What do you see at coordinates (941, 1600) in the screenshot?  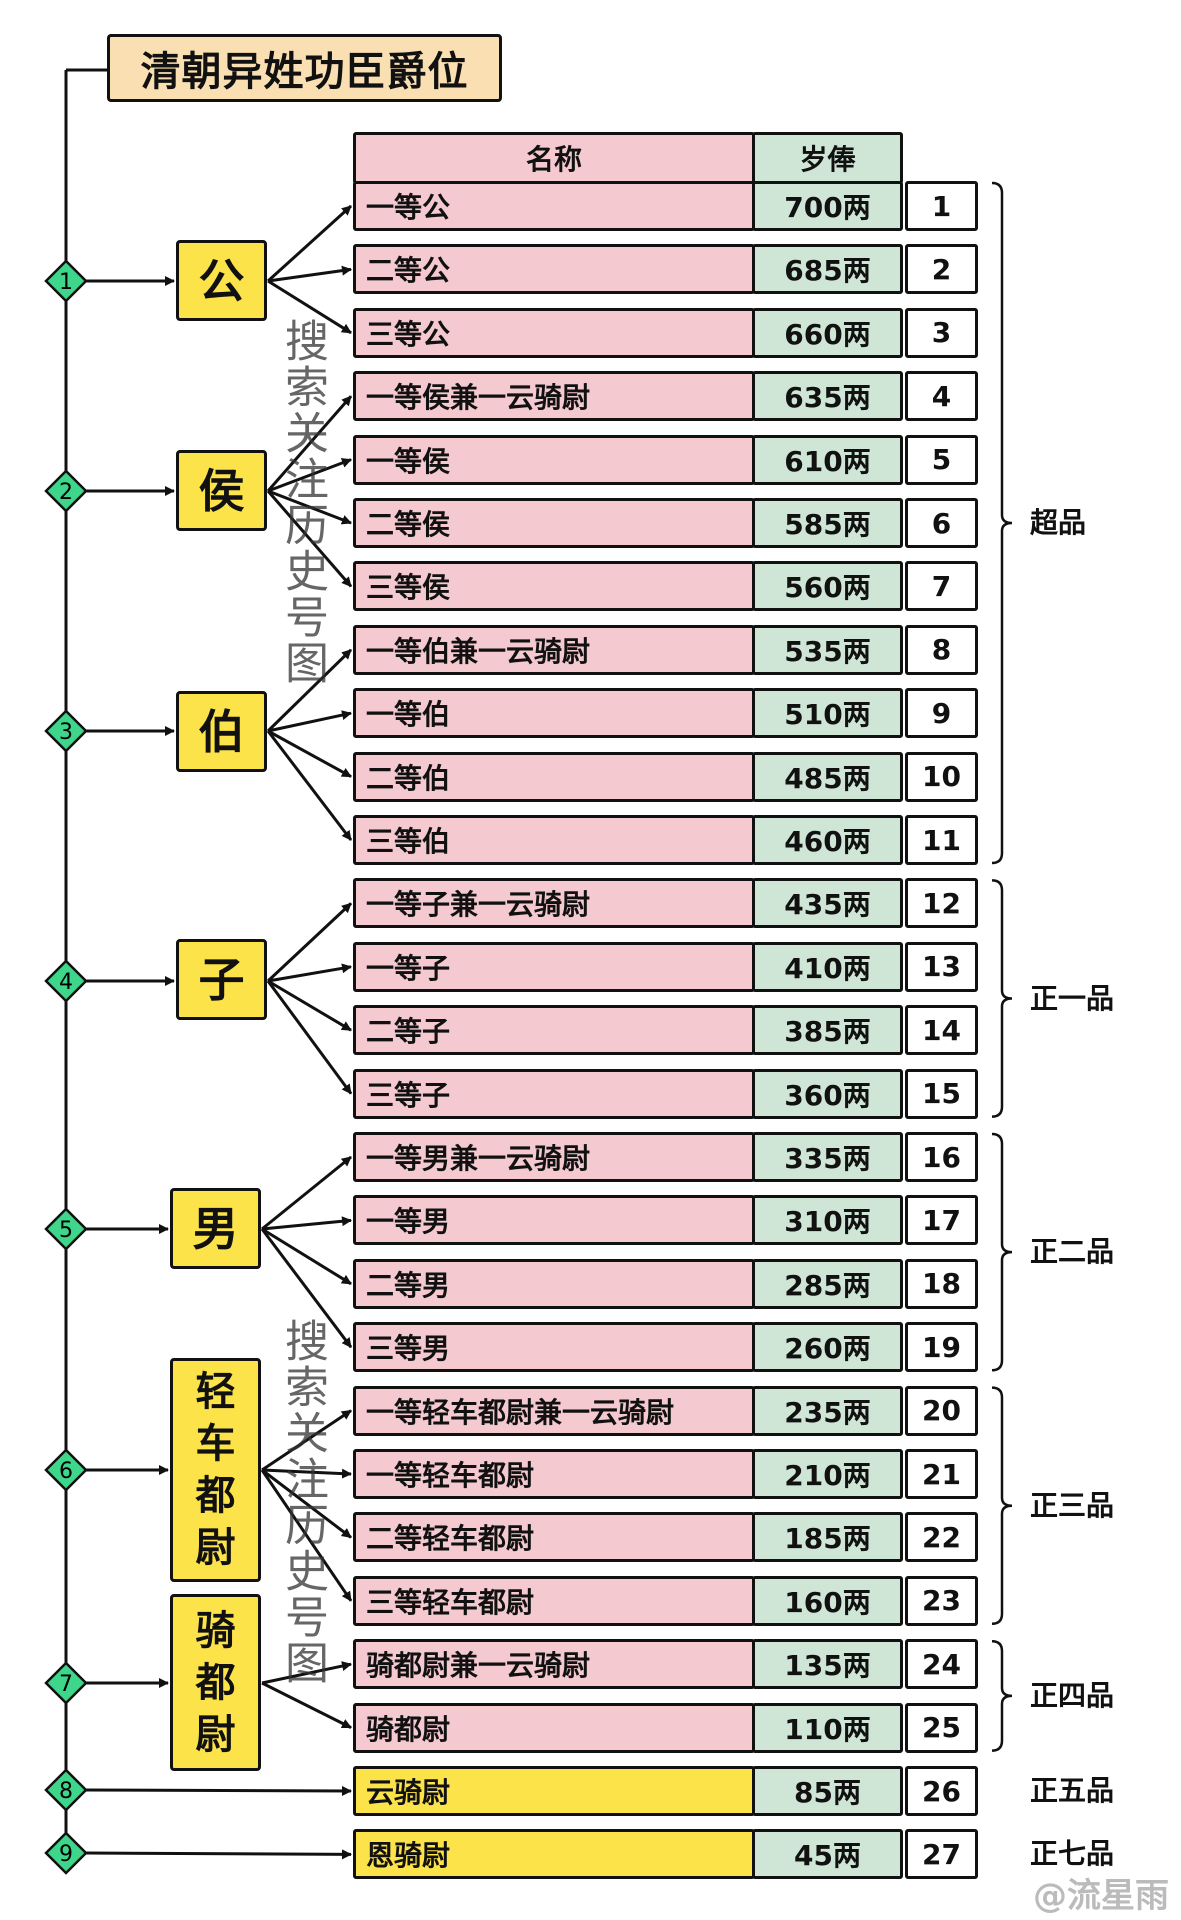 I see `rank-number-cell: 23` at bounding box center [941, 1600].